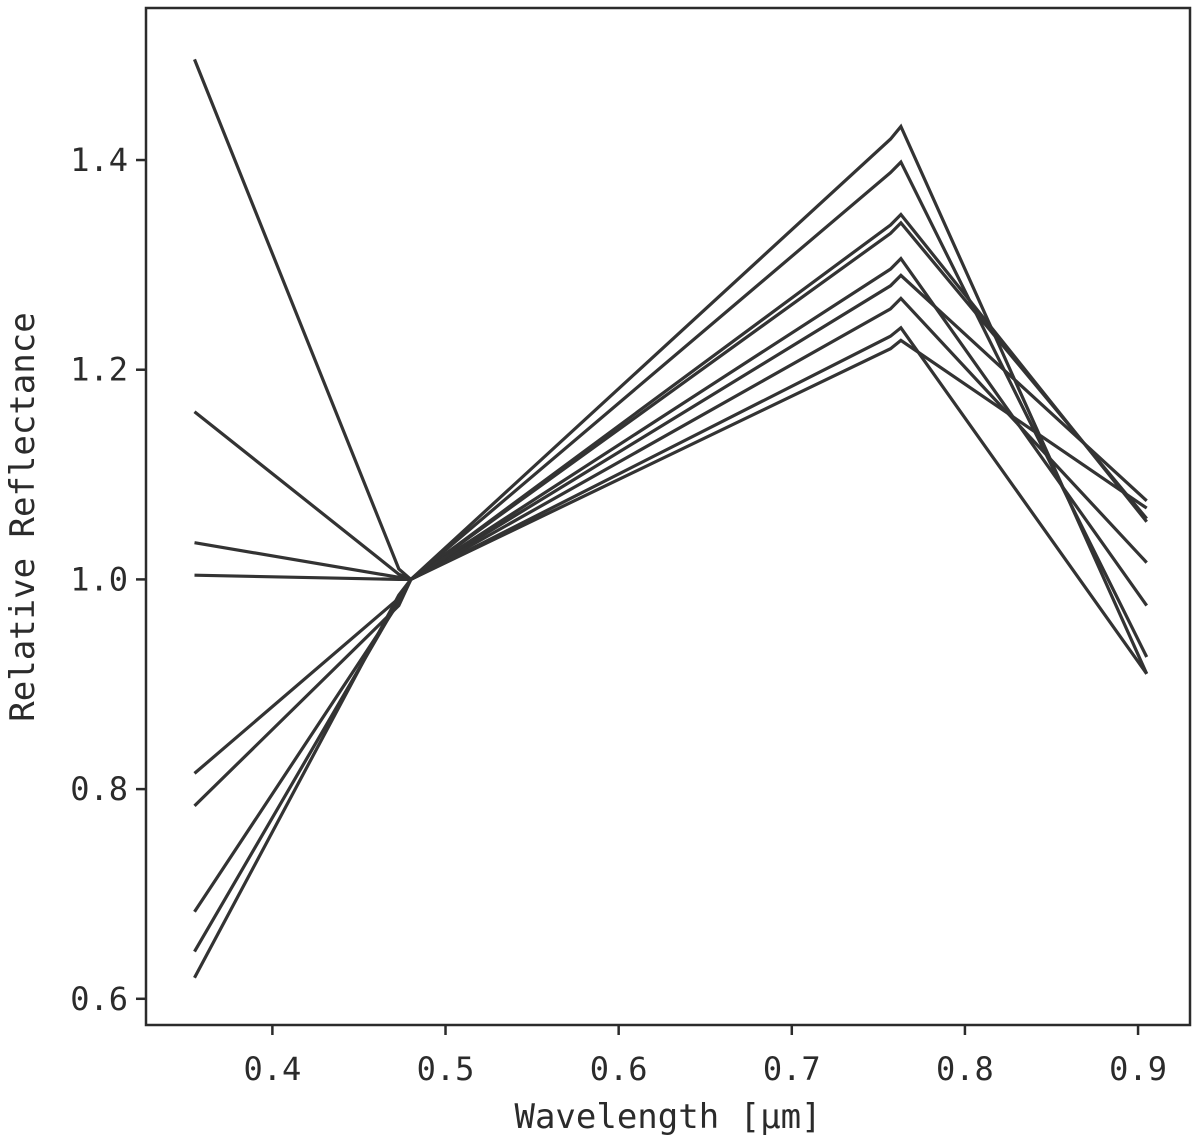  What do you see at coordinates (272, 1069) in the screenshot?
I see `x-tick-label-1: 0.4` at bounding box center [272, 1069].